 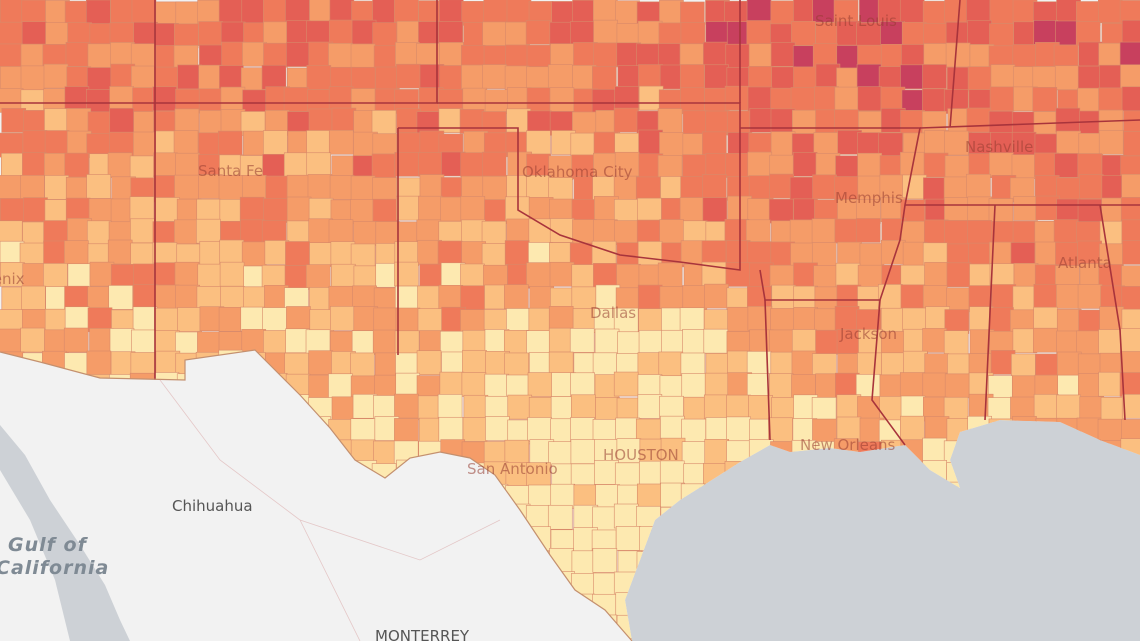 I want to click on state-border, so click(x=939, y=64).